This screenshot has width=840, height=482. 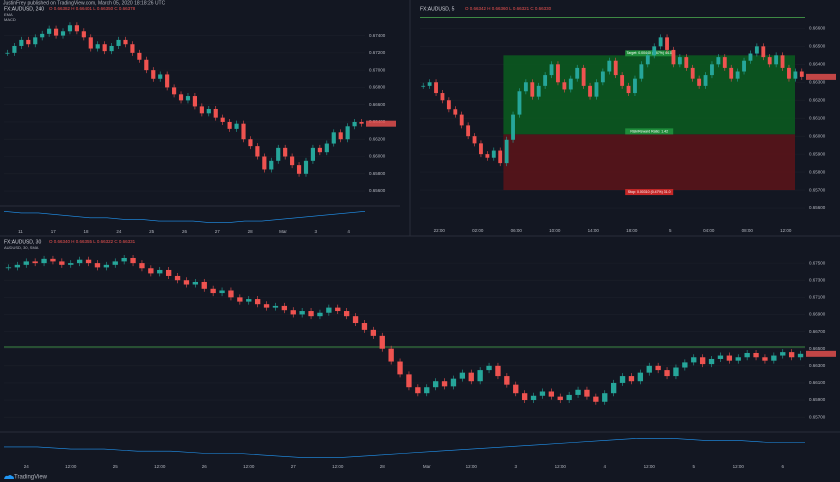 What do you see at coordinates (377, 104) in the screenshot?
I see `y-tick-label: 0.66600` at bounding box center [377, 104].